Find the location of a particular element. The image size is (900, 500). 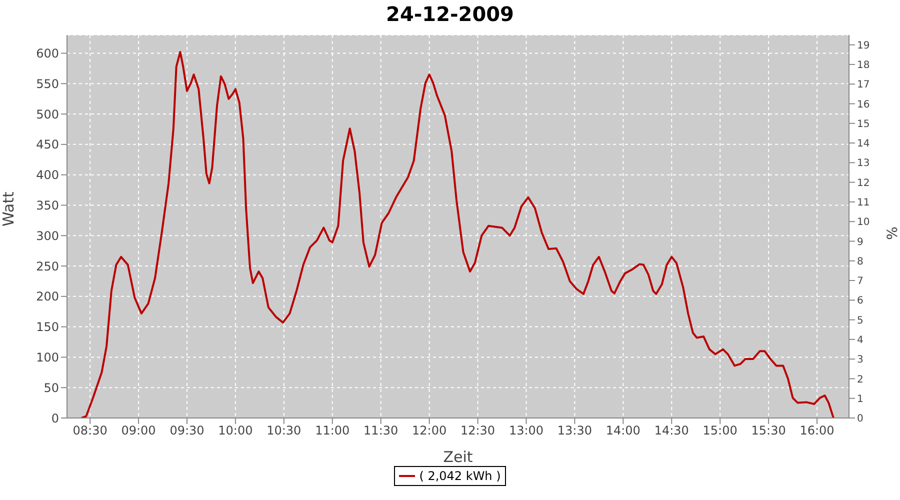

x-axis-title: Zeit is located at coordinates (458, 457).